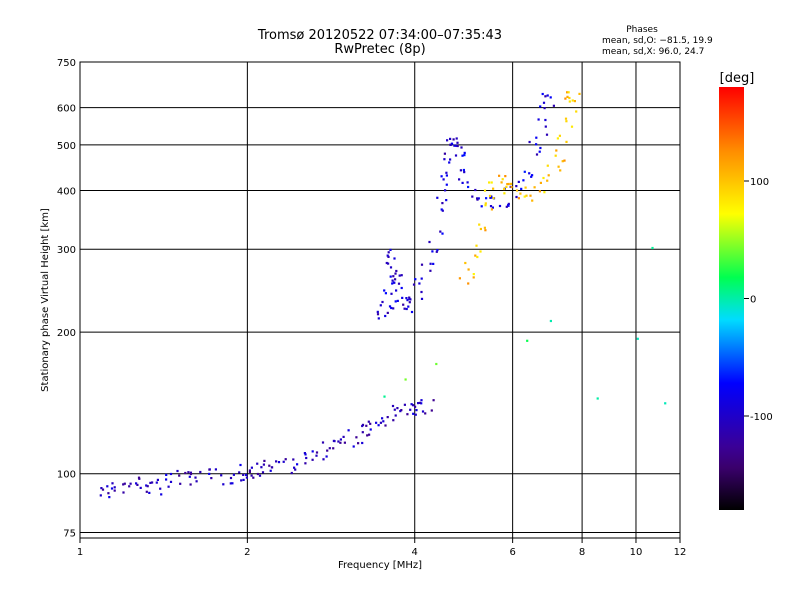  I want to click on y-tick-label: 750, so click(66, 63).